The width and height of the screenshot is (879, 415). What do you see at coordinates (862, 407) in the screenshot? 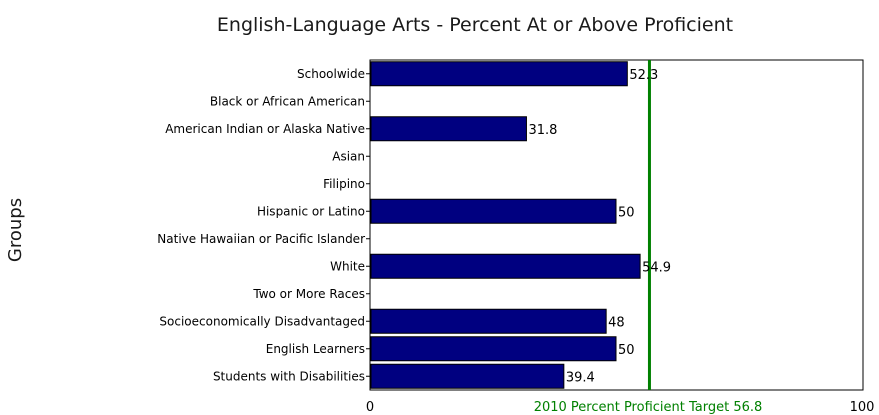
I see `x-tick-max: 100` at bounding box center [862, 407].